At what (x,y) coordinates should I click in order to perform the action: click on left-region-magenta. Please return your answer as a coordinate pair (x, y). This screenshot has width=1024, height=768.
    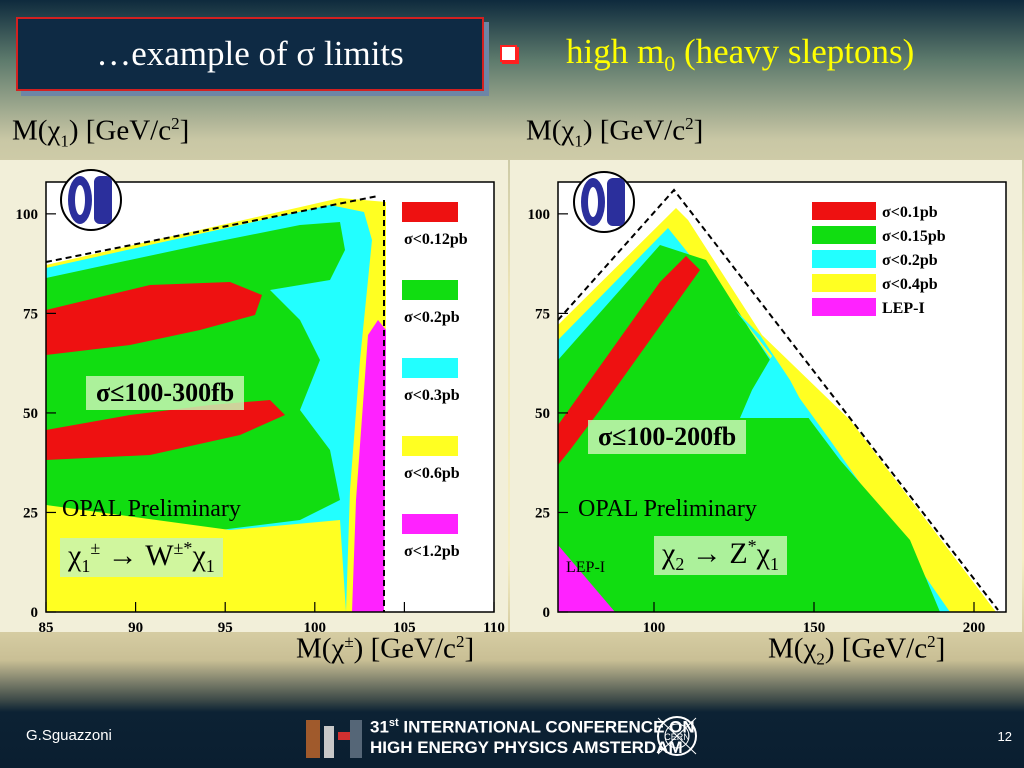
    Looking at the image, I should click on (369, 466).